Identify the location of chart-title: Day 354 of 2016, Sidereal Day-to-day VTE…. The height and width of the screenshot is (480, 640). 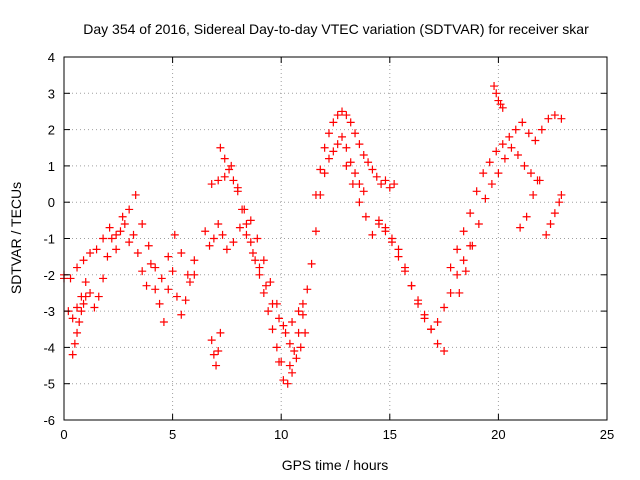
(336, 29).